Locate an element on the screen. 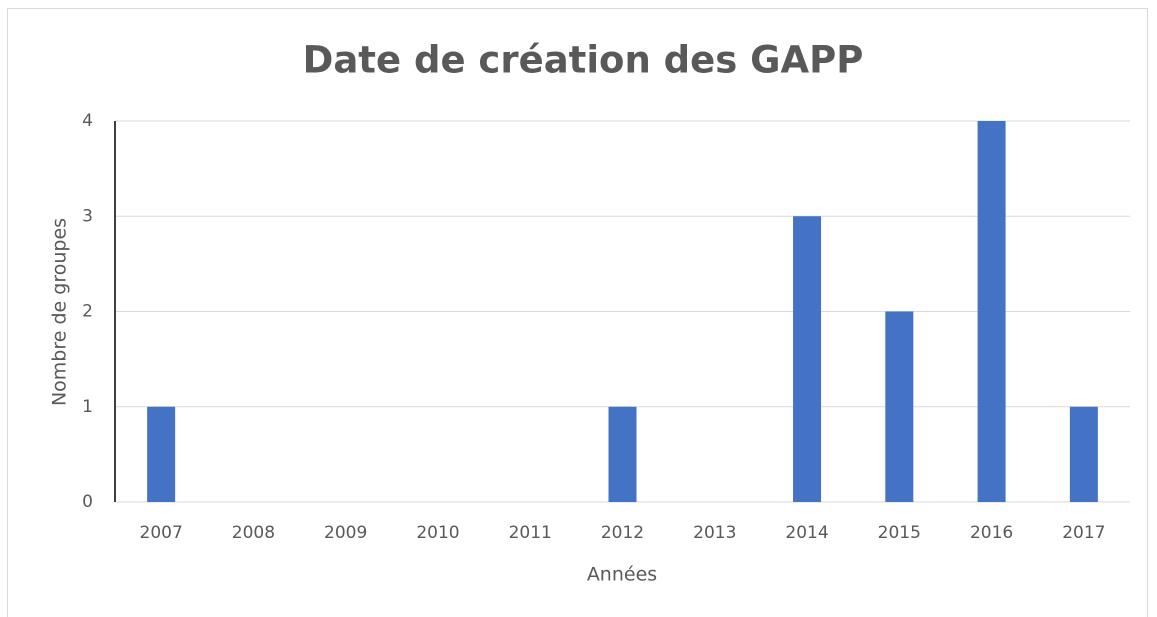 This screenshot has height=617, width=1157. y-tick-label: 1 is located at coordinates (87, 407).